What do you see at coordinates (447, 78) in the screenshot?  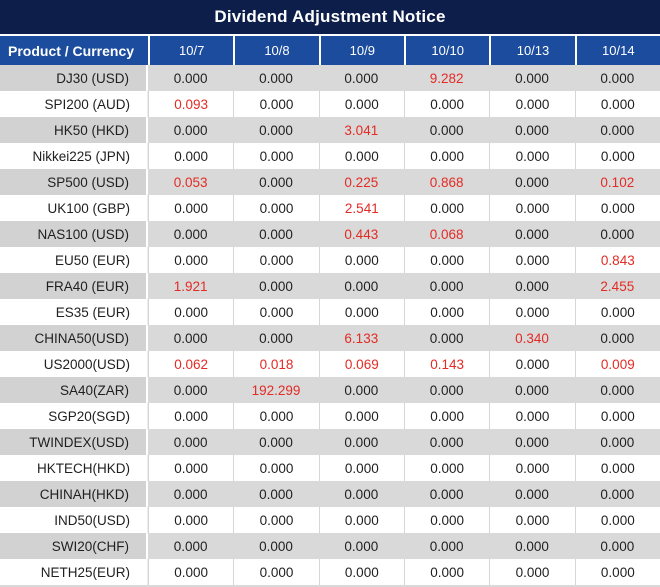 I see `value-cell: 9.282` at bounding box center [447, 78].